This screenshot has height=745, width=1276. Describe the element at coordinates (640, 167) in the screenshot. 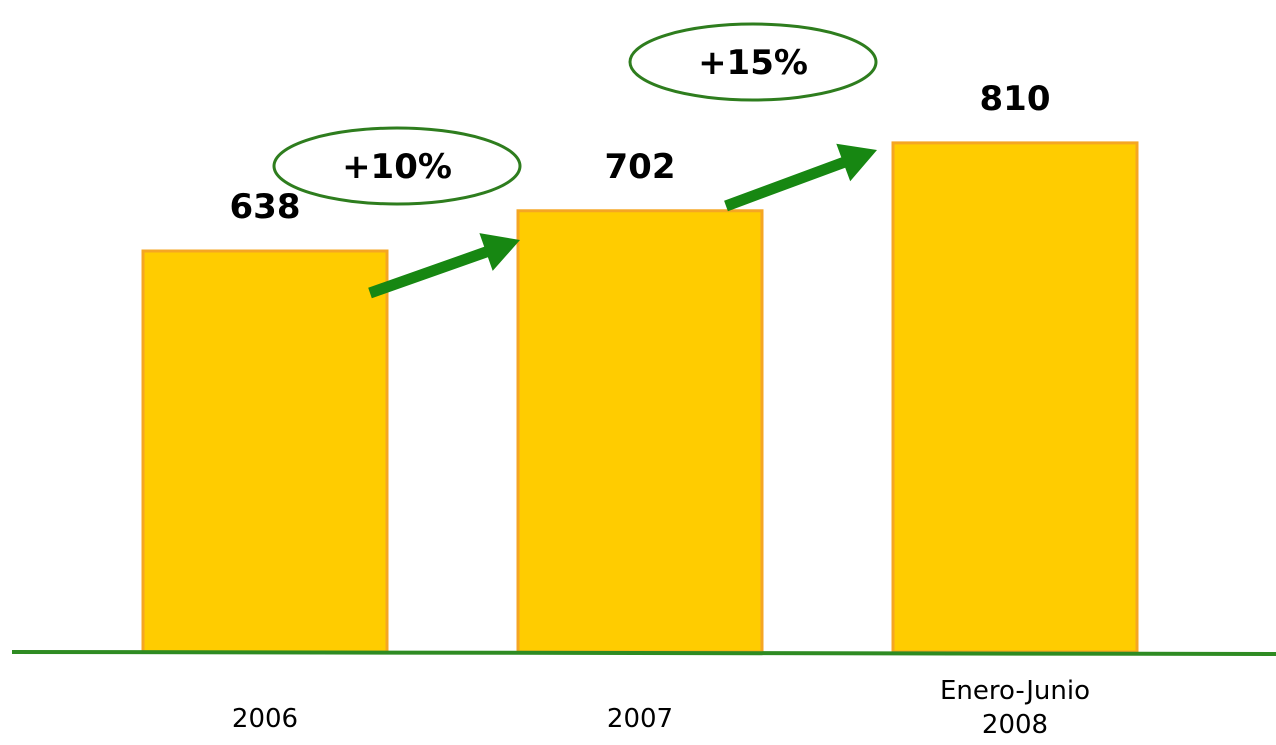

I see `bar-value-label: 702` at that location.